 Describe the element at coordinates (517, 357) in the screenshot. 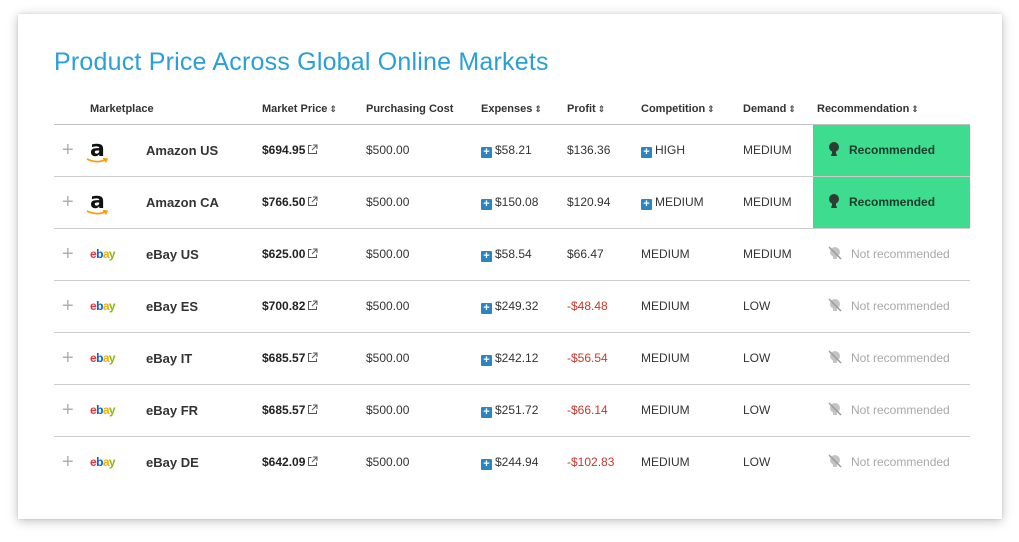

I see `expenses-value: $242.12` at that location.